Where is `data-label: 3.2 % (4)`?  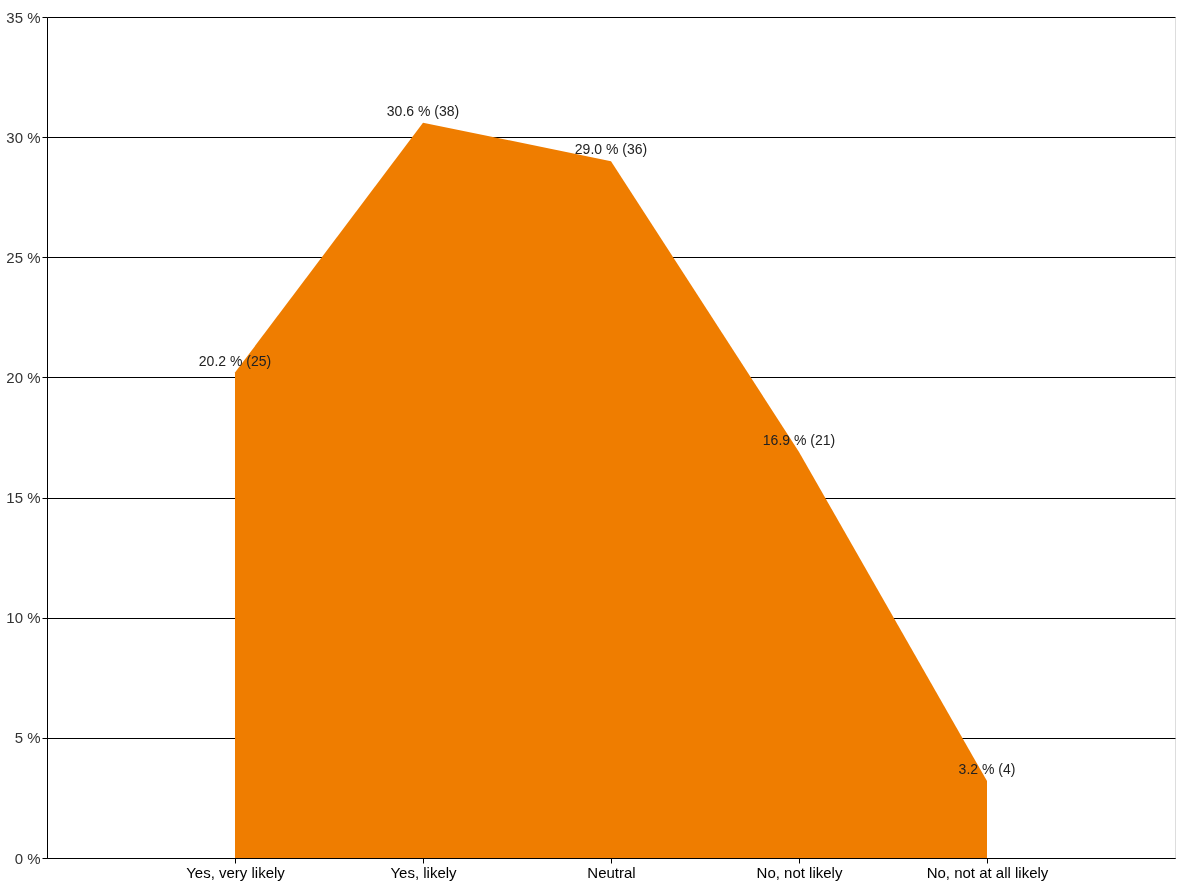 data-label: 3.2 % (4) is located at coordinates (987, 769).